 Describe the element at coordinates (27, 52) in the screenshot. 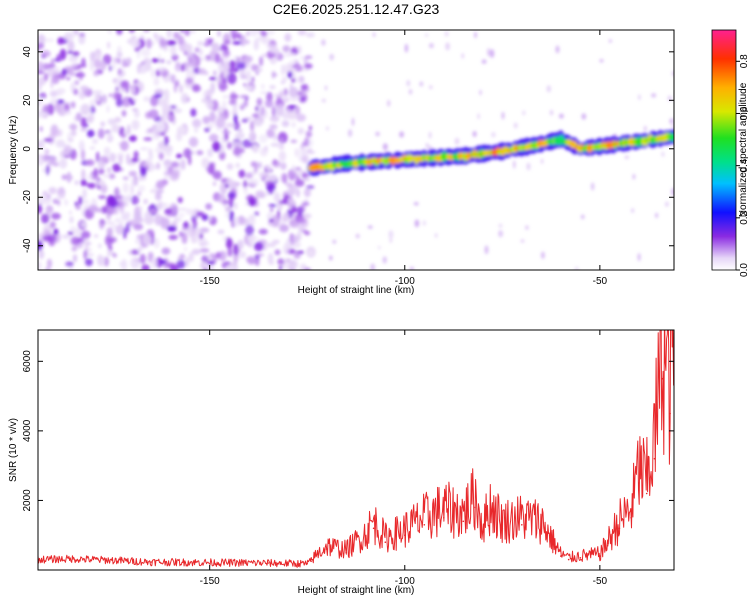

I see `y-tick-label: 40` at that location.